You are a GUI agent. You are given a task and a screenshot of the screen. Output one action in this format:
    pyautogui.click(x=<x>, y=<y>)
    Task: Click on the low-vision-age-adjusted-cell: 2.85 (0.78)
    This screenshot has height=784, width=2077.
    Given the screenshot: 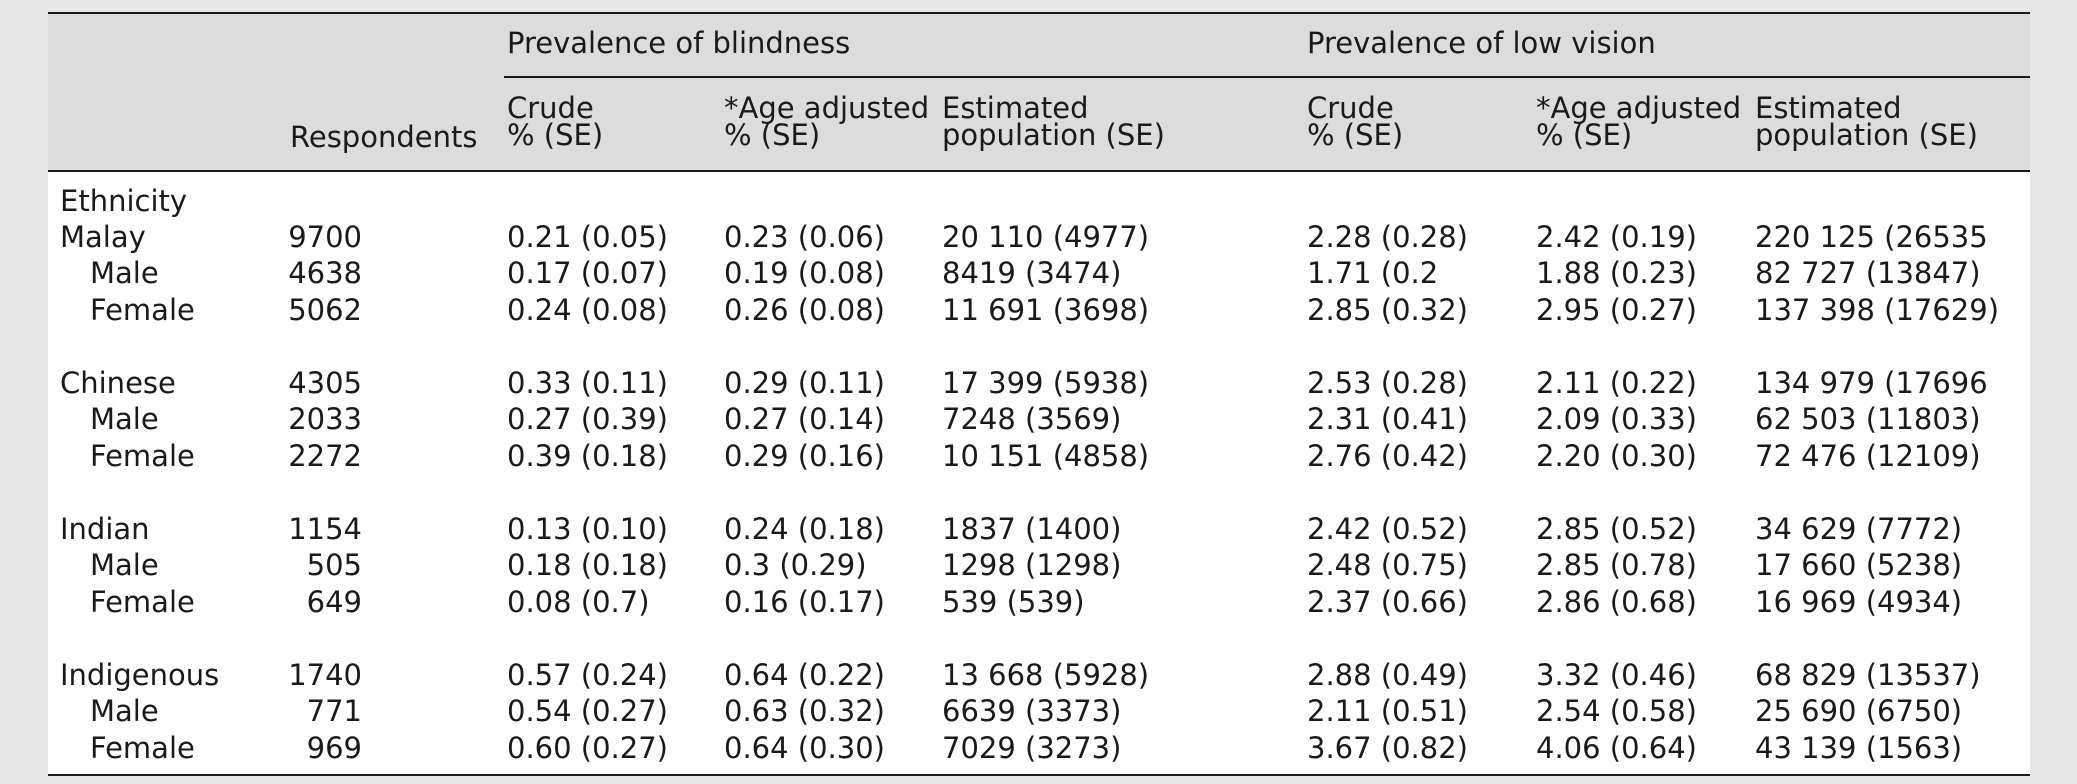 What is the action you would take?
    pyautogui.click(x=1616, y=565)
    